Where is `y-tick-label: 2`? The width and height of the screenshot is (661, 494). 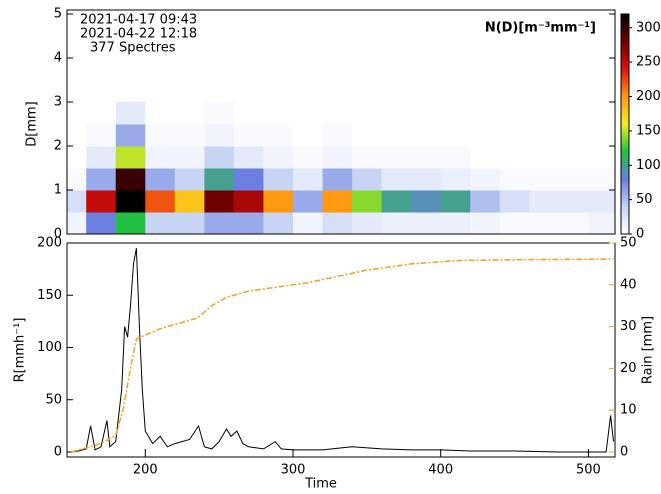
y-tick-label: 2 is located at coordinates (58, 146).